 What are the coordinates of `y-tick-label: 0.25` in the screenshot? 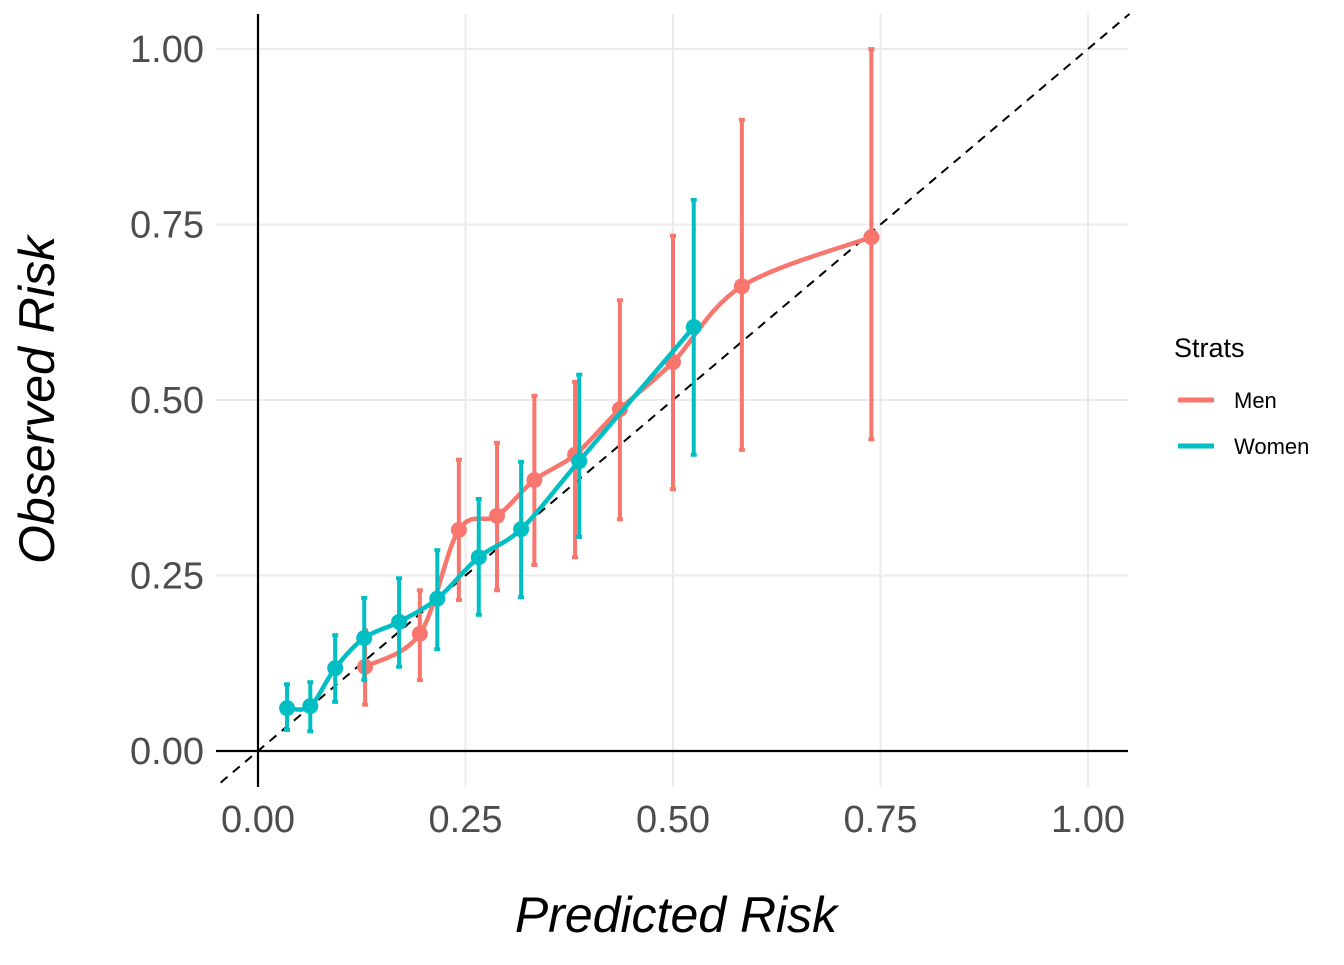 It's located at (167, 577).